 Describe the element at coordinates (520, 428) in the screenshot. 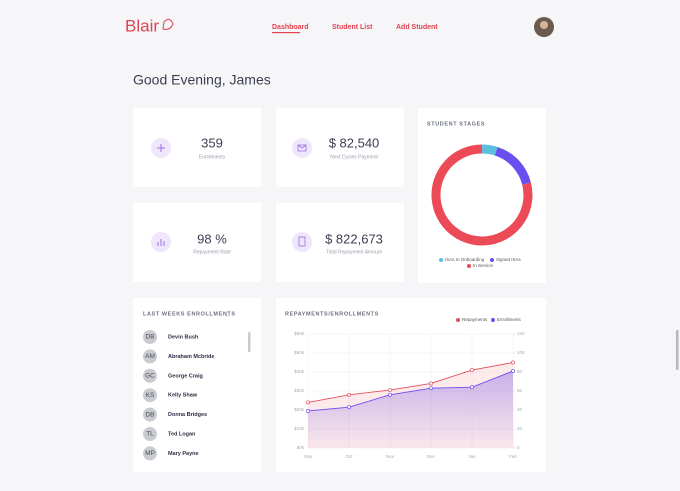

I see `y2-tick-label: 20` at that location.